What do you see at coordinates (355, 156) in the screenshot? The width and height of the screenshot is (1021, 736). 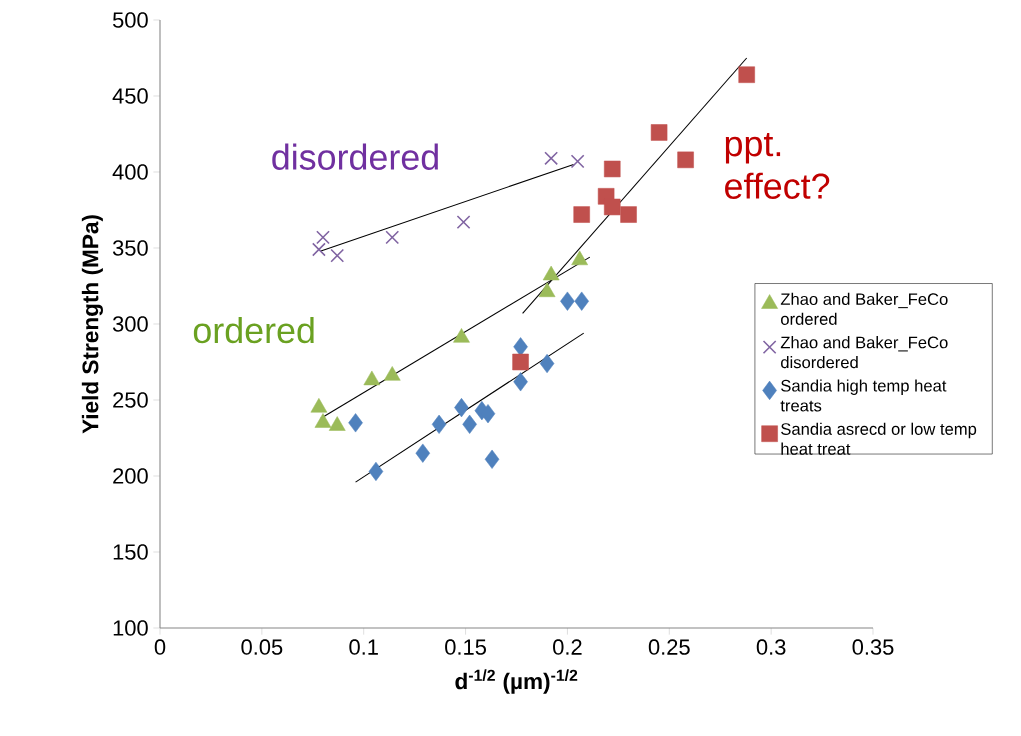 I see `annotation: disordered` at bounding box center [355, 156].